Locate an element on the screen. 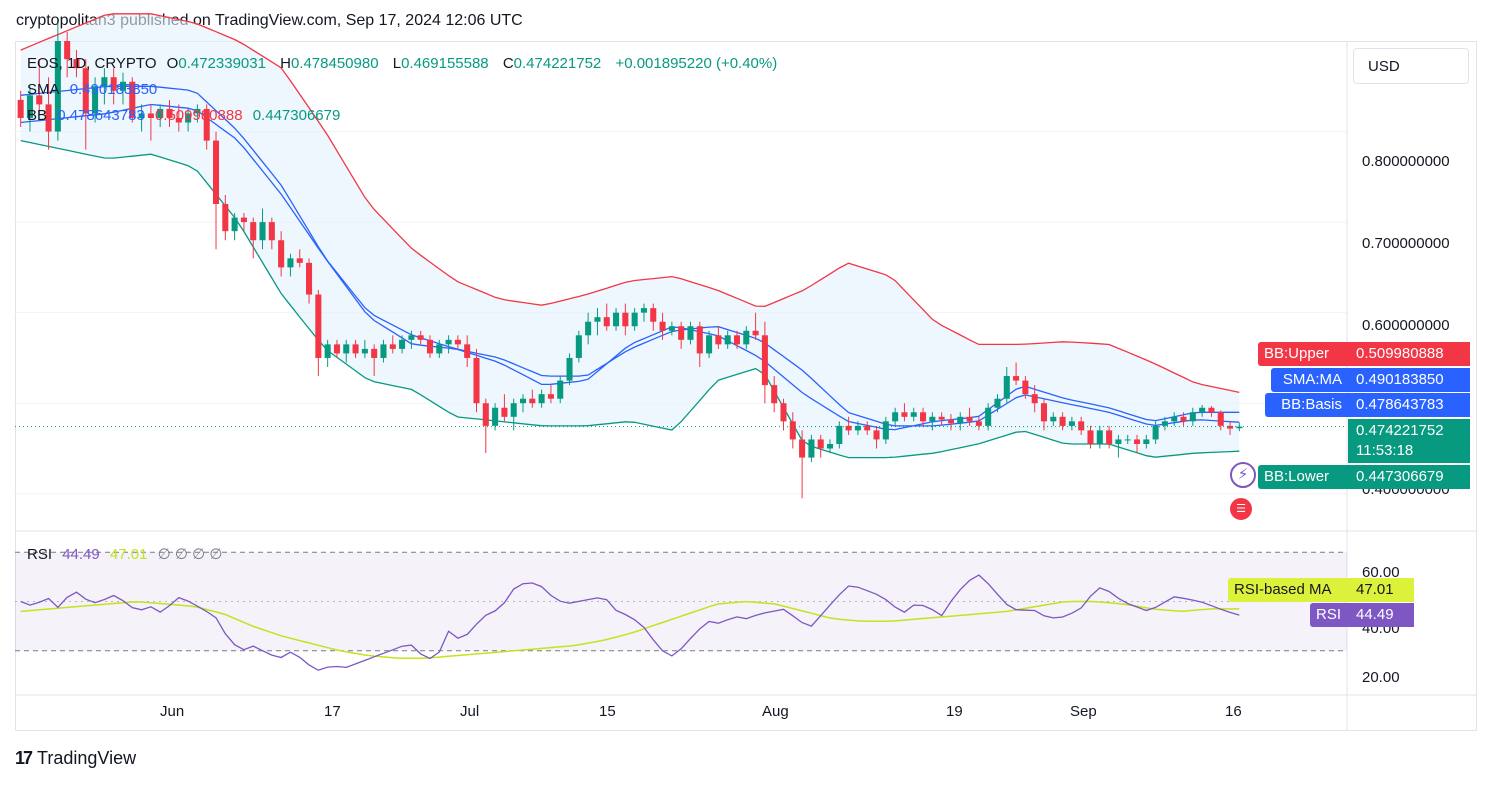 The height and width of the screenshot is (785, 1491). close-label: C is located at coordinates (508, 63).